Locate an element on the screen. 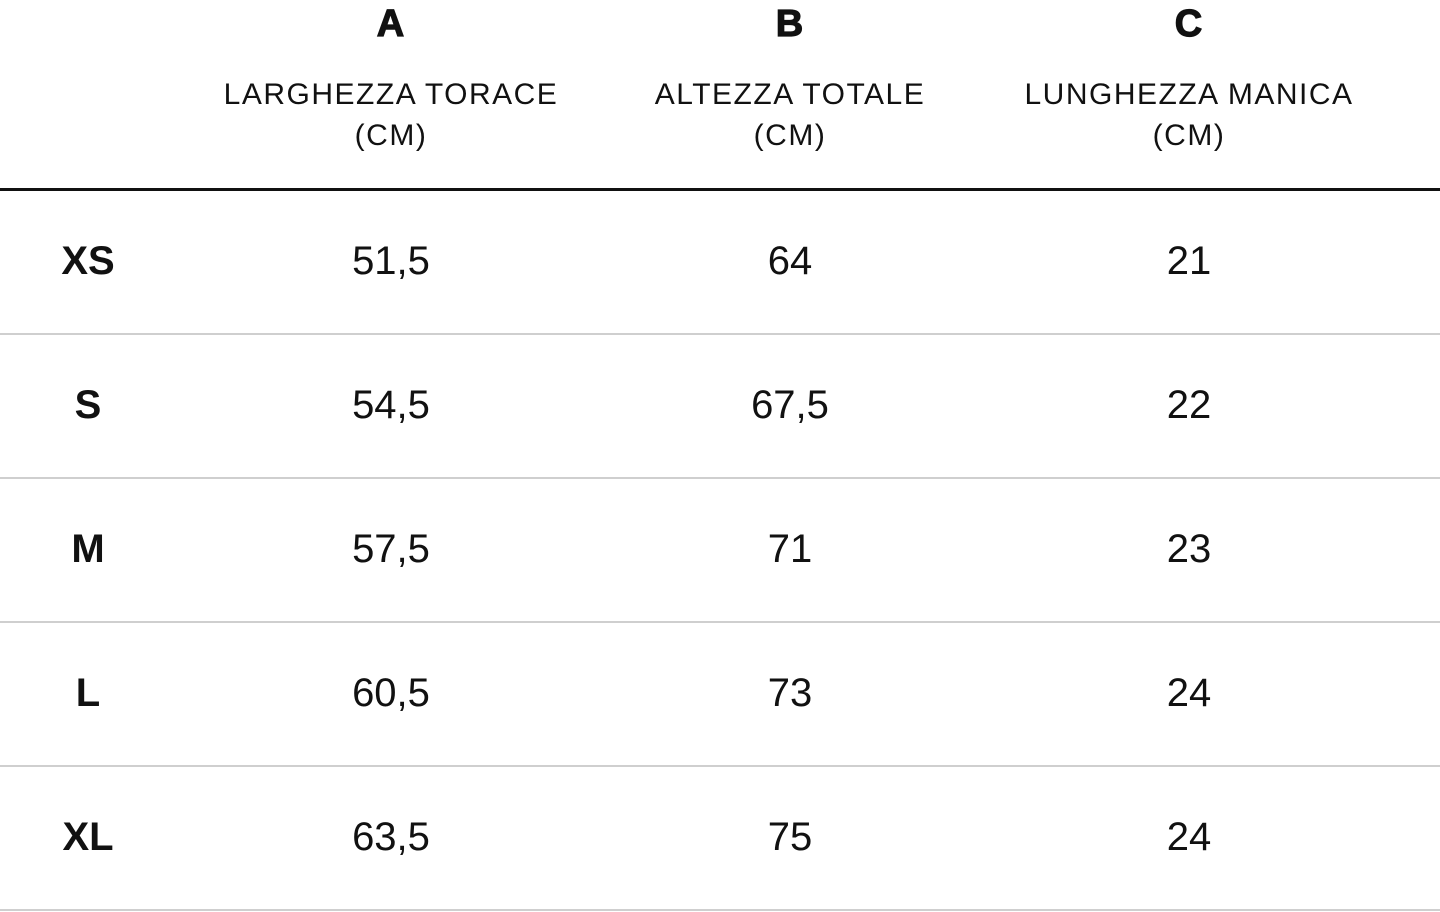  total-height-value: 75 is located at coordinates (790, 837).